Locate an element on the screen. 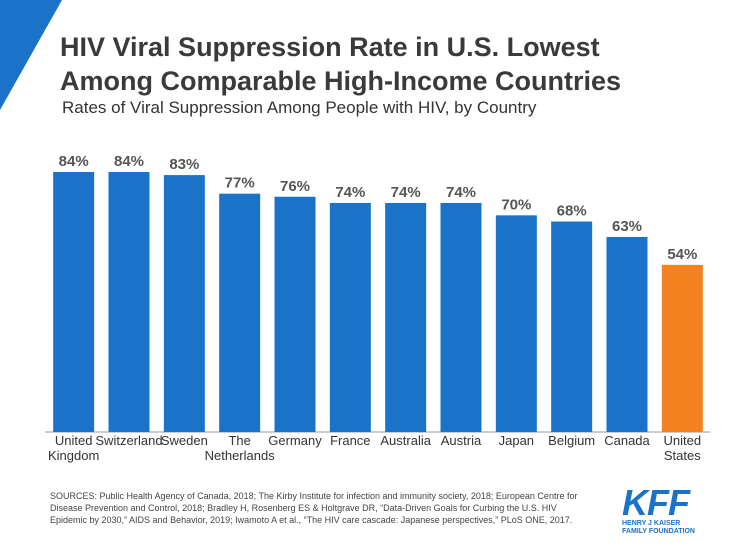 The image size is (735, 551). value-label: 83% is located at coordinates (184, 164).